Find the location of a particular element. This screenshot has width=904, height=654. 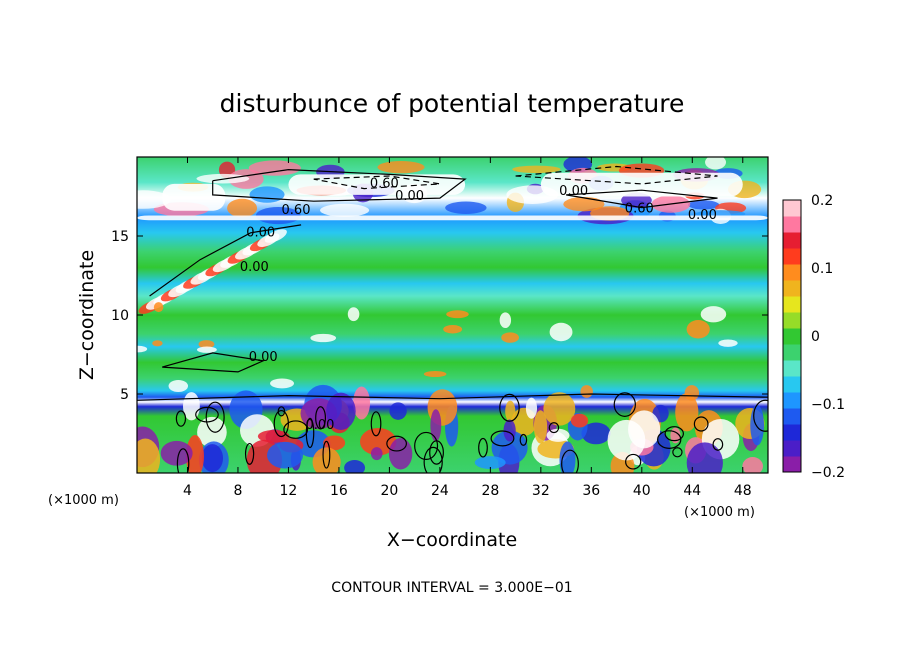

colorbar is located at coordinates (792, 336).